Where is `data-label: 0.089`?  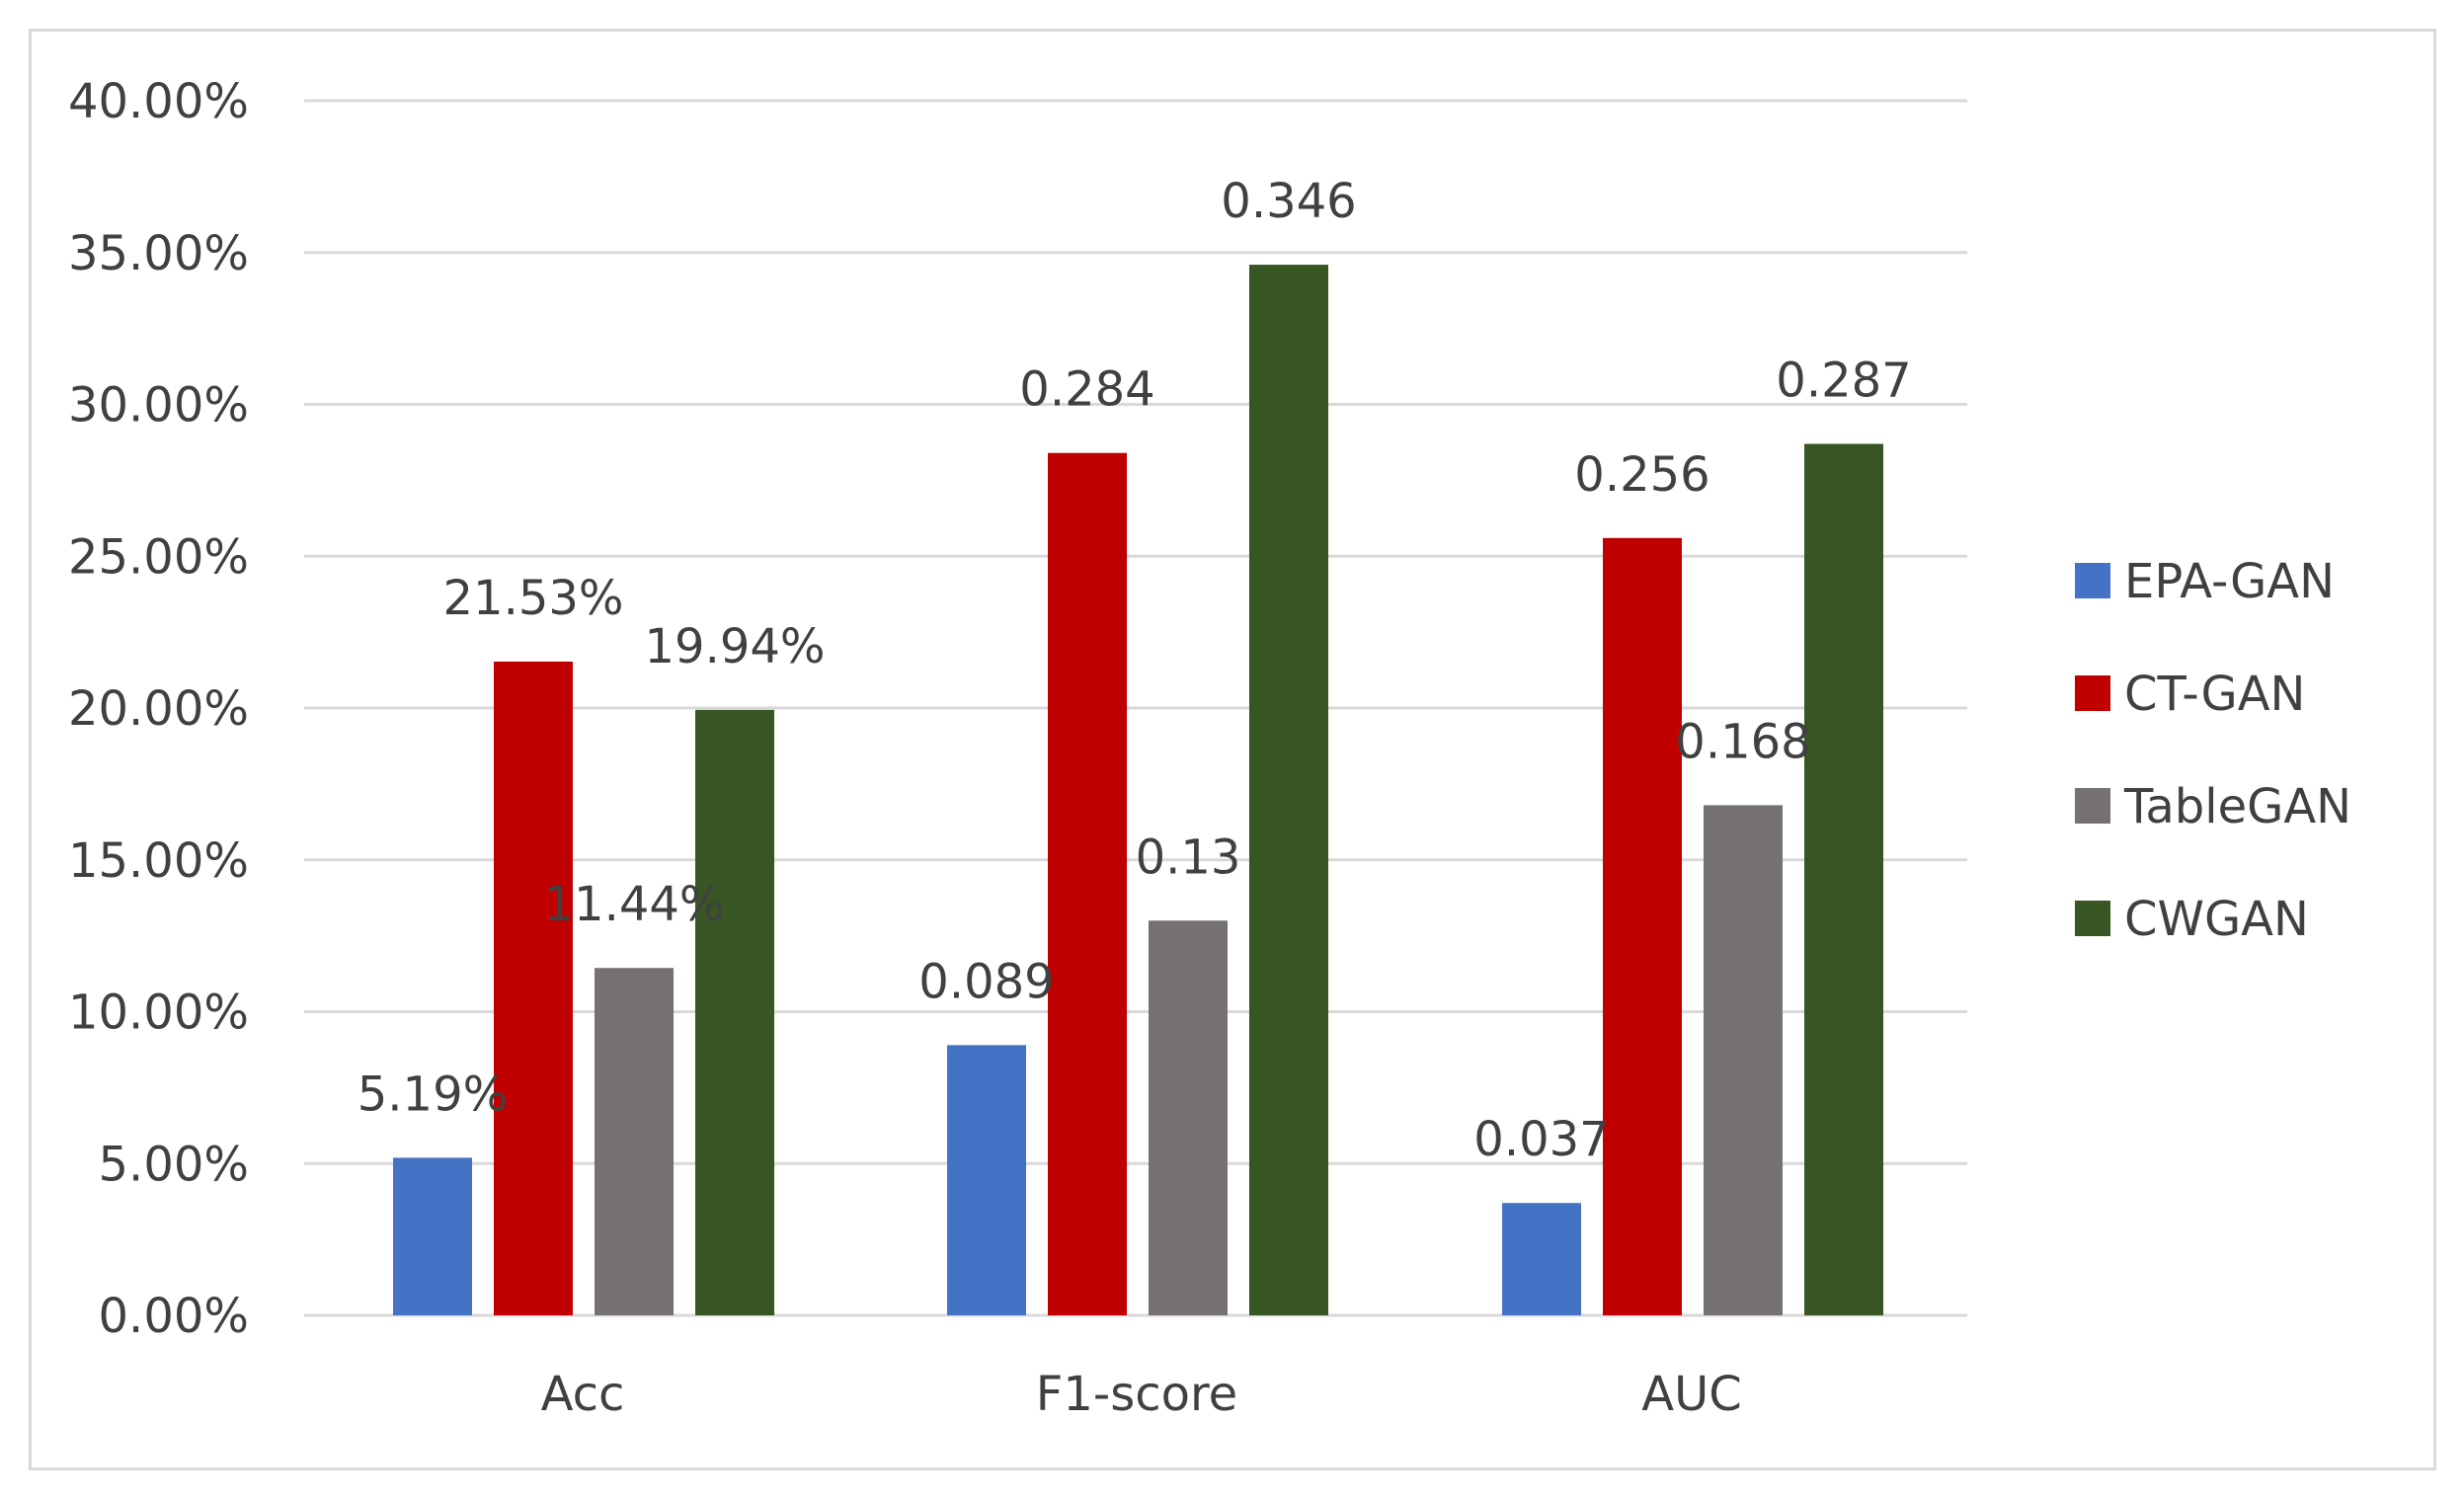
data-label: 0.089 is located at coordinates (986, 981).